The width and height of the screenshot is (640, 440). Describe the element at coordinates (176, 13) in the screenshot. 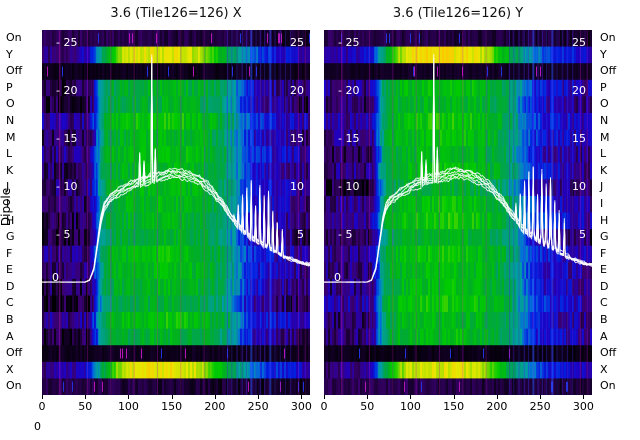

I see `panel-x-title: 3.6 (Tile126=126) X` at that location.